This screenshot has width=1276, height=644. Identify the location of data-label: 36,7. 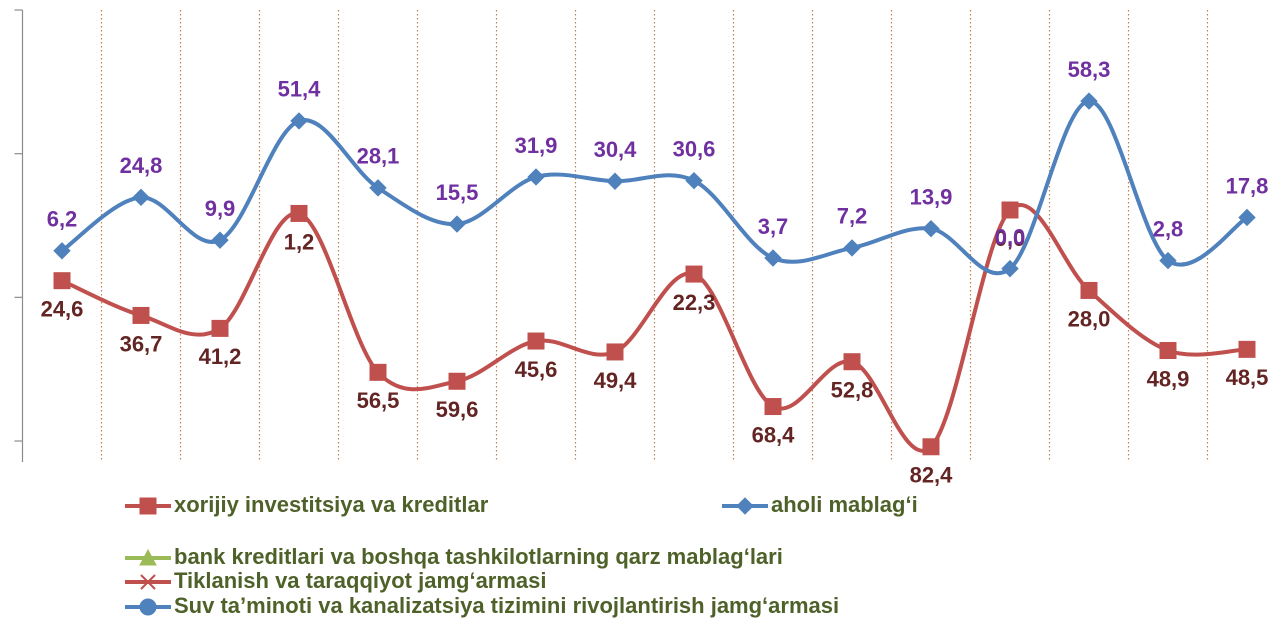
(141, 343).